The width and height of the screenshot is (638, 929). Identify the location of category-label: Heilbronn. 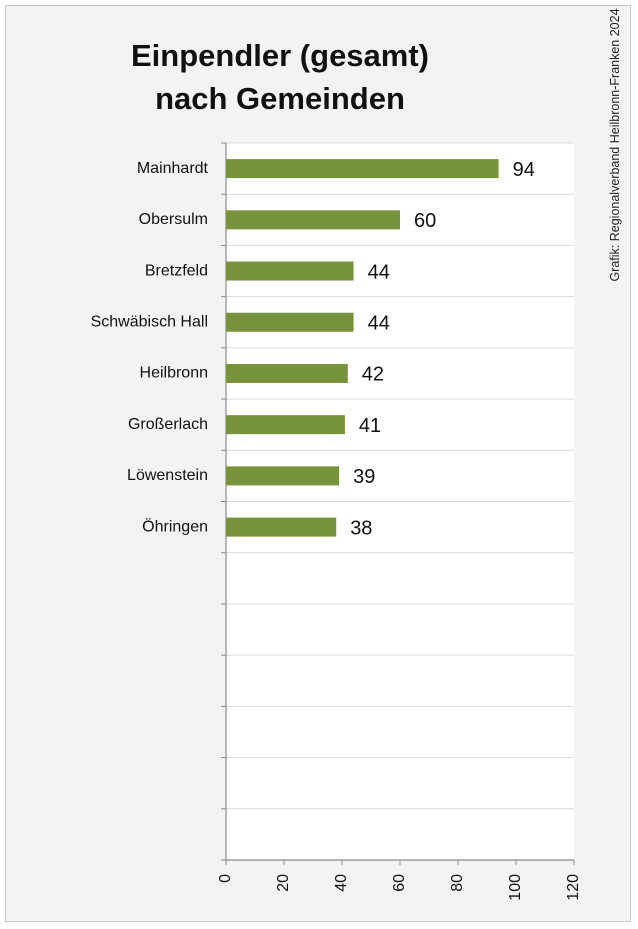
(174, 373).